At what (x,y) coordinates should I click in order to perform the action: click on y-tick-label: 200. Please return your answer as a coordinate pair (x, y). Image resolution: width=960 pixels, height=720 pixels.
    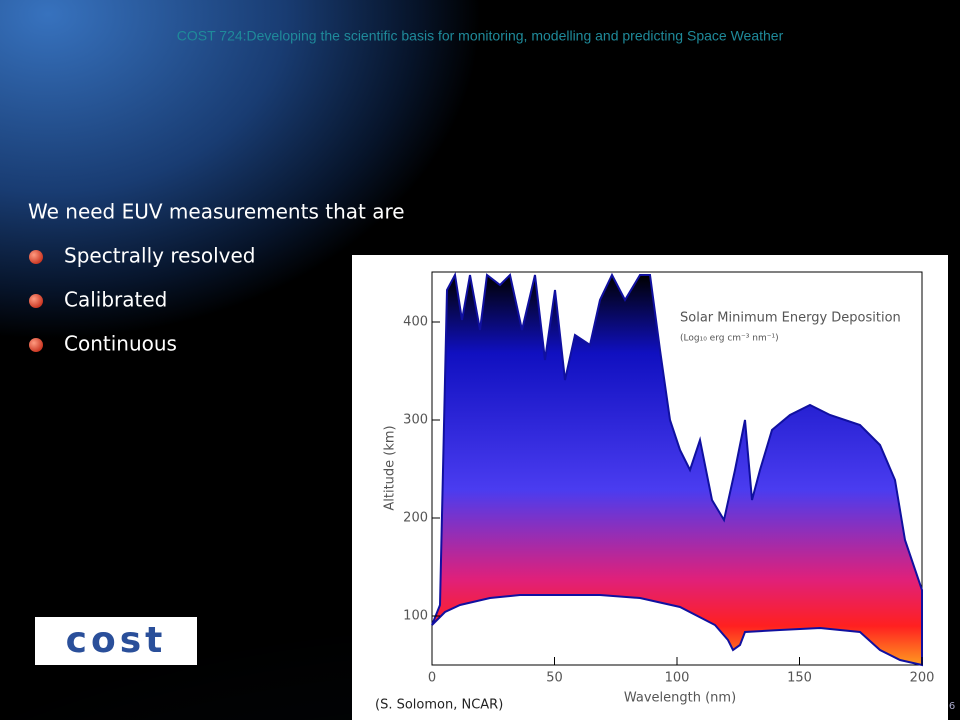
    Looking at the image, I should click on (415, 518).